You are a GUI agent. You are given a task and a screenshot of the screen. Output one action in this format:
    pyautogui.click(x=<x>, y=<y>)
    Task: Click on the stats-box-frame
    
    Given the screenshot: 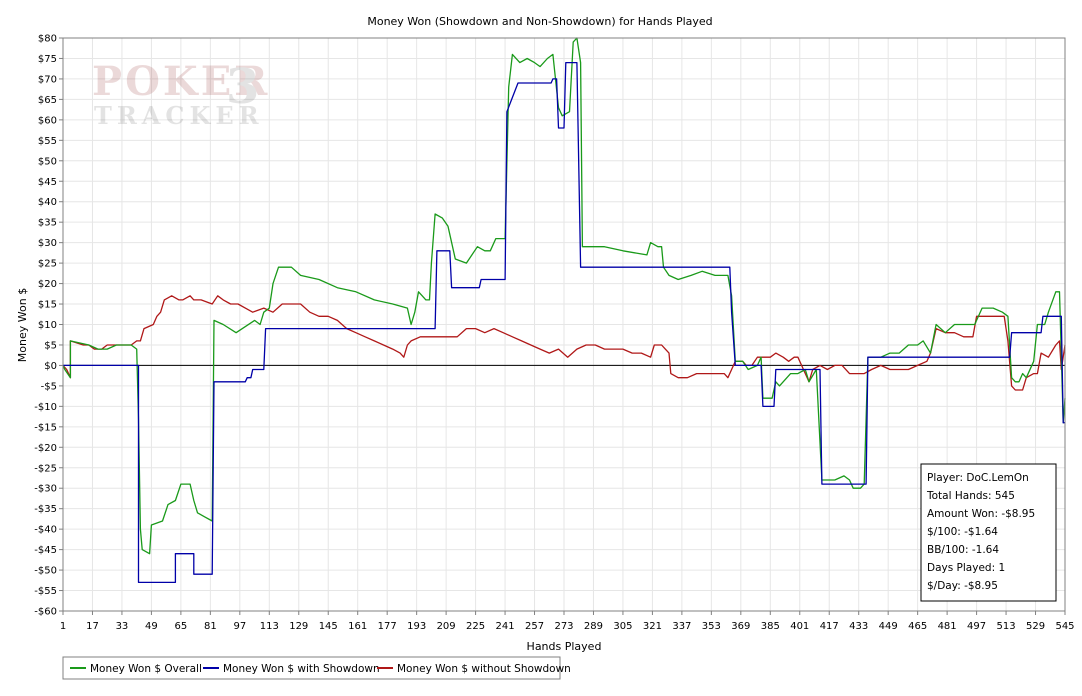 What is the action you would take?
    pyautogui.click(x=988, y=532)
    